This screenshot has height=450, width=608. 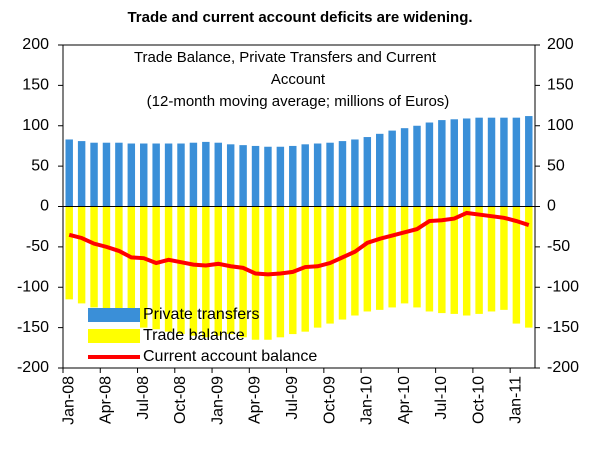 What do you see at coordinates (404, 400) in the screenshot?
I see `x-tick-label: Apr-10` at bounding box center [404, 400].